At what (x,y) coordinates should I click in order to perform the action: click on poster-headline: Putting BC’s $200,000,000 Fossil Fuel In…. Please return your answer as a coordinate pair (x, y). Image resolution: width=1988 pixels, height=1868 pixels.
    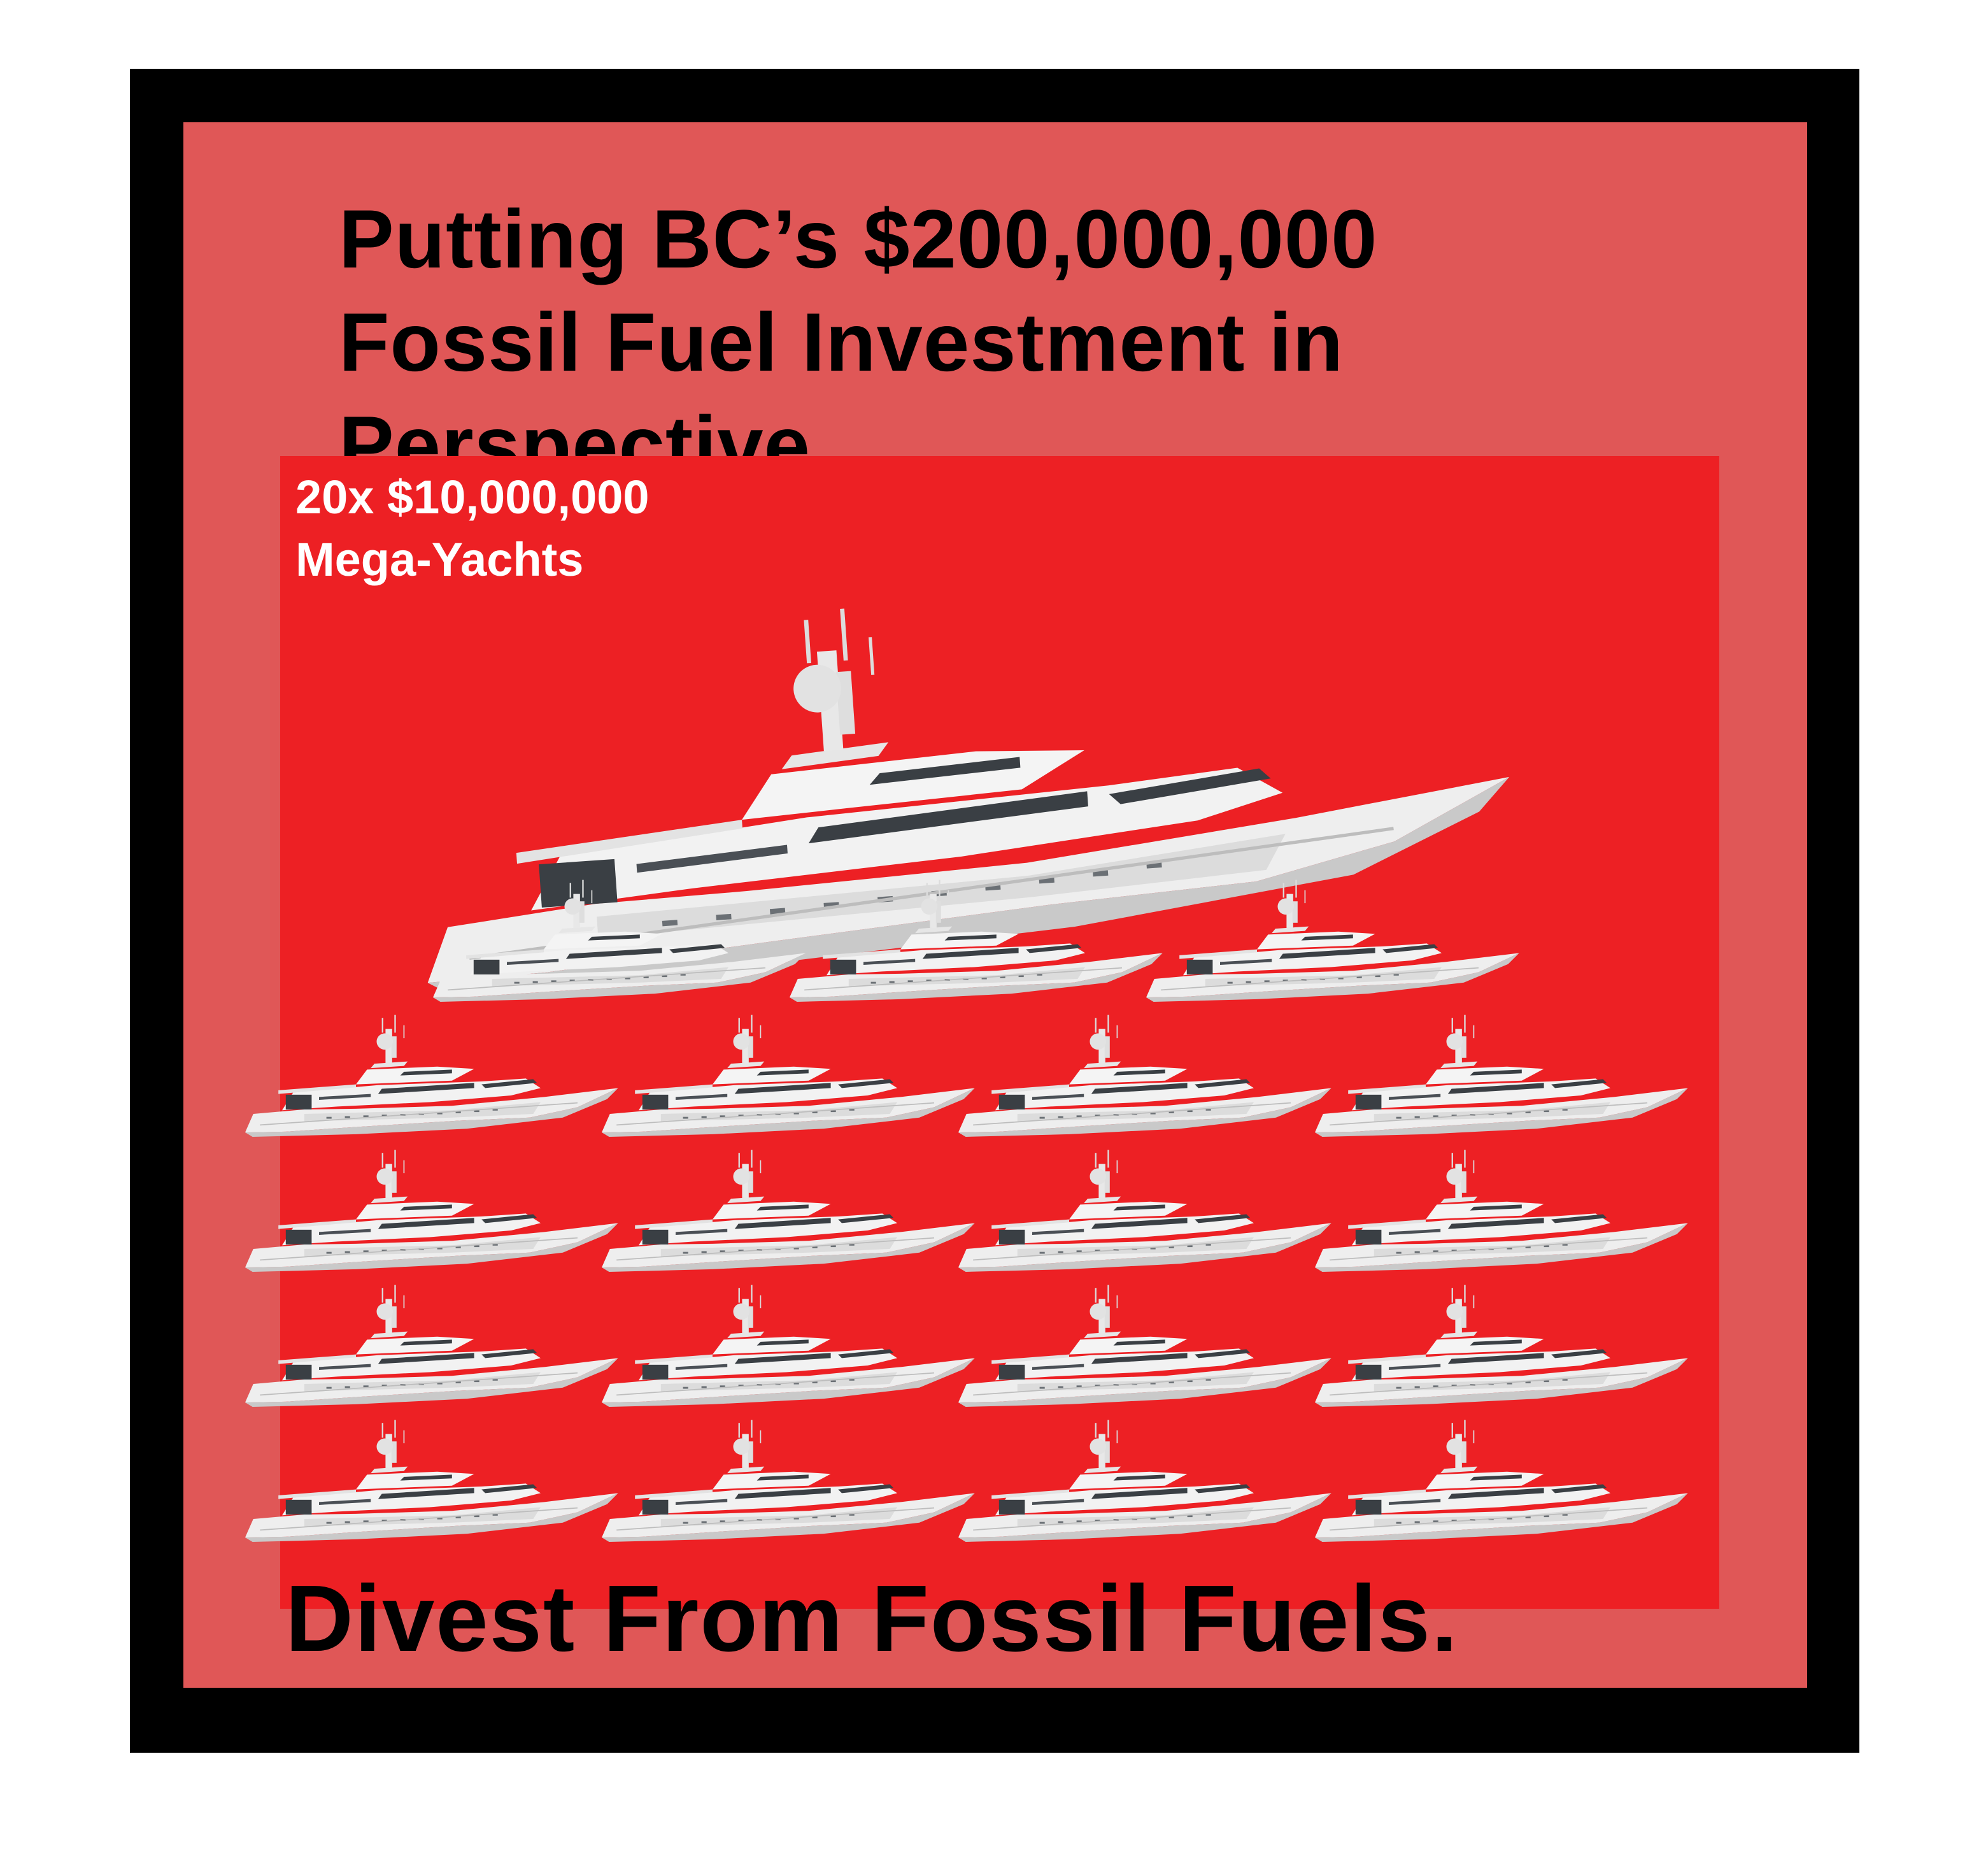
    Looking at the image, I should click on (1039, 342).